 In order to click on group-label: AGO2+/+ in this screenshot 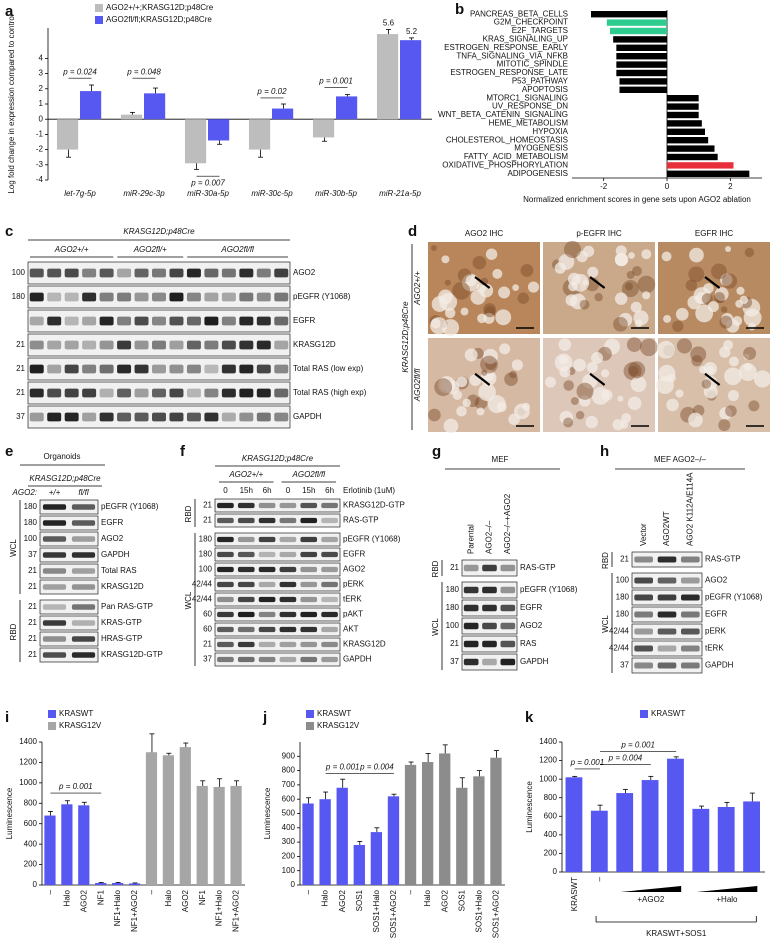, I will do `click(245, 474)`.